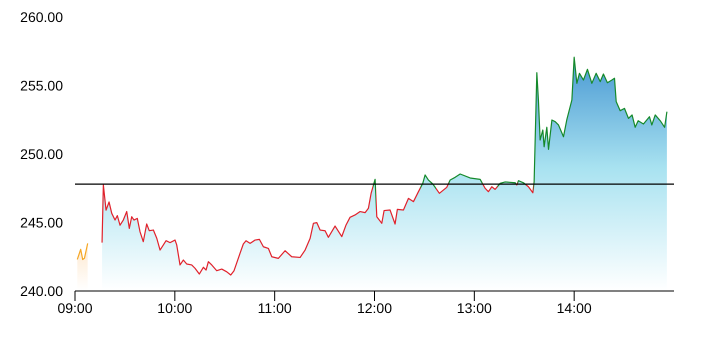 This screenshot has height=337, width=703. I want to click on x-tick-label: 12:00, so click(374, 308).